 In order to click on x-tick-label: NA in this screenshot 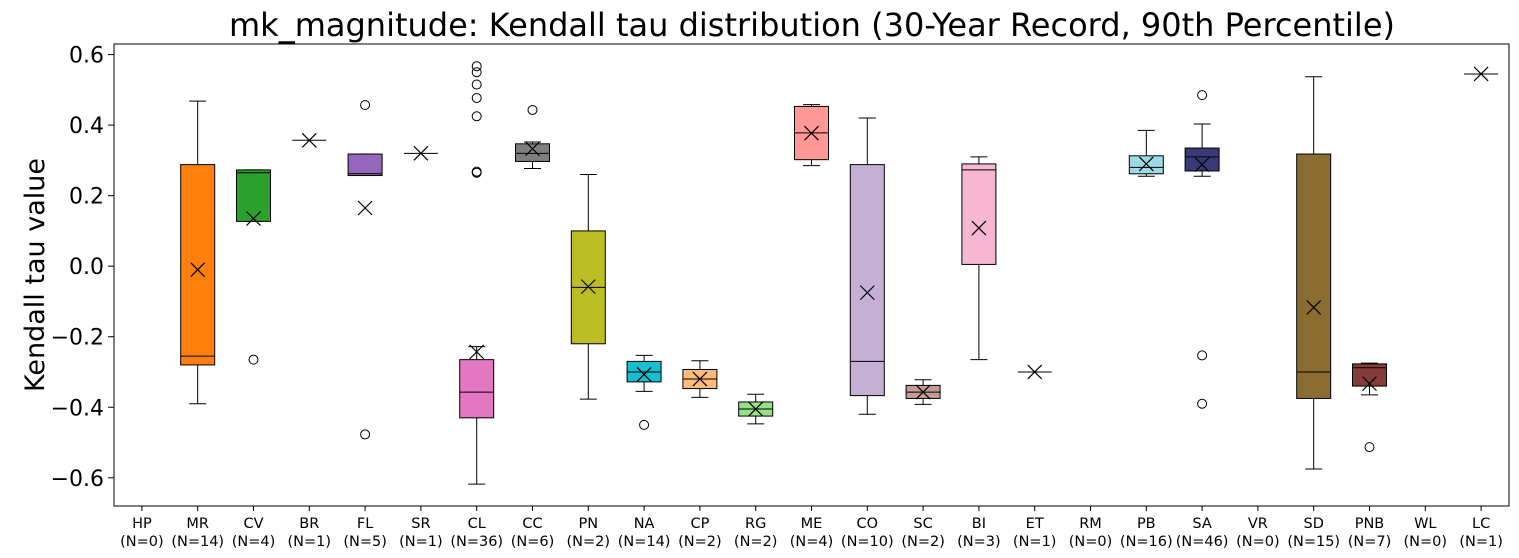, I will do `click(644, 524)`.